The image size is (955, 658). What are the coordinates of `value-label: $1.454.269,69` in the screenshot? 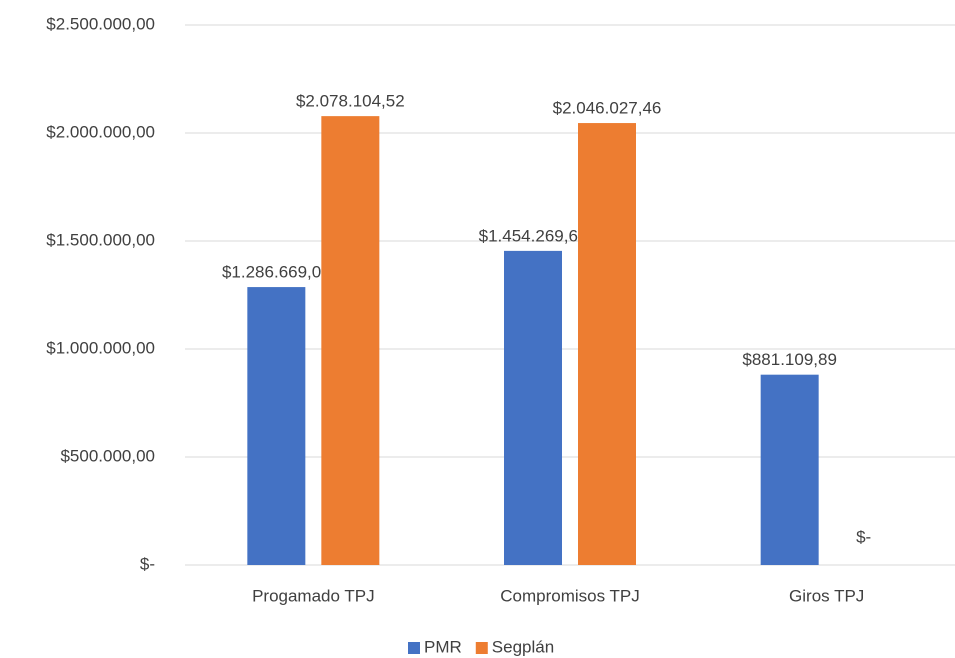 It's located at (533, 235).